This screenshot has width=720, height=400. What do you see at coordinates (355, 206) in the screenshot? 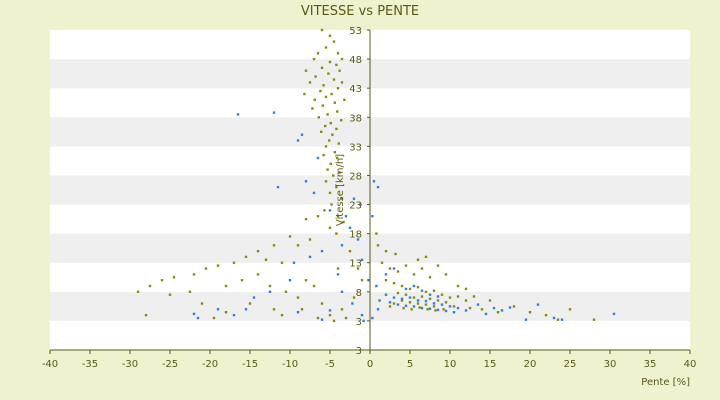
I see `y-tick-label: 23` at bounding box center [355, 206].